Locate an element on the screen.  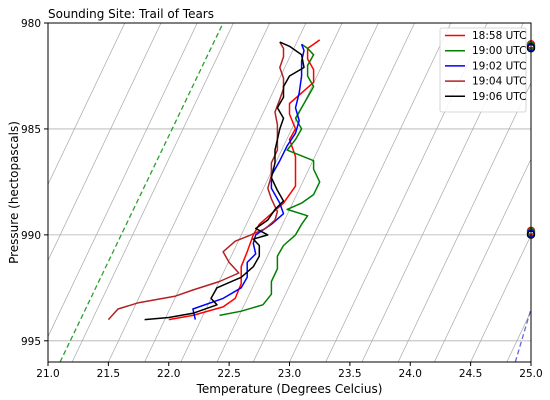
y-ticks: 980 985 990 995 is located at coordinates (34, 183).